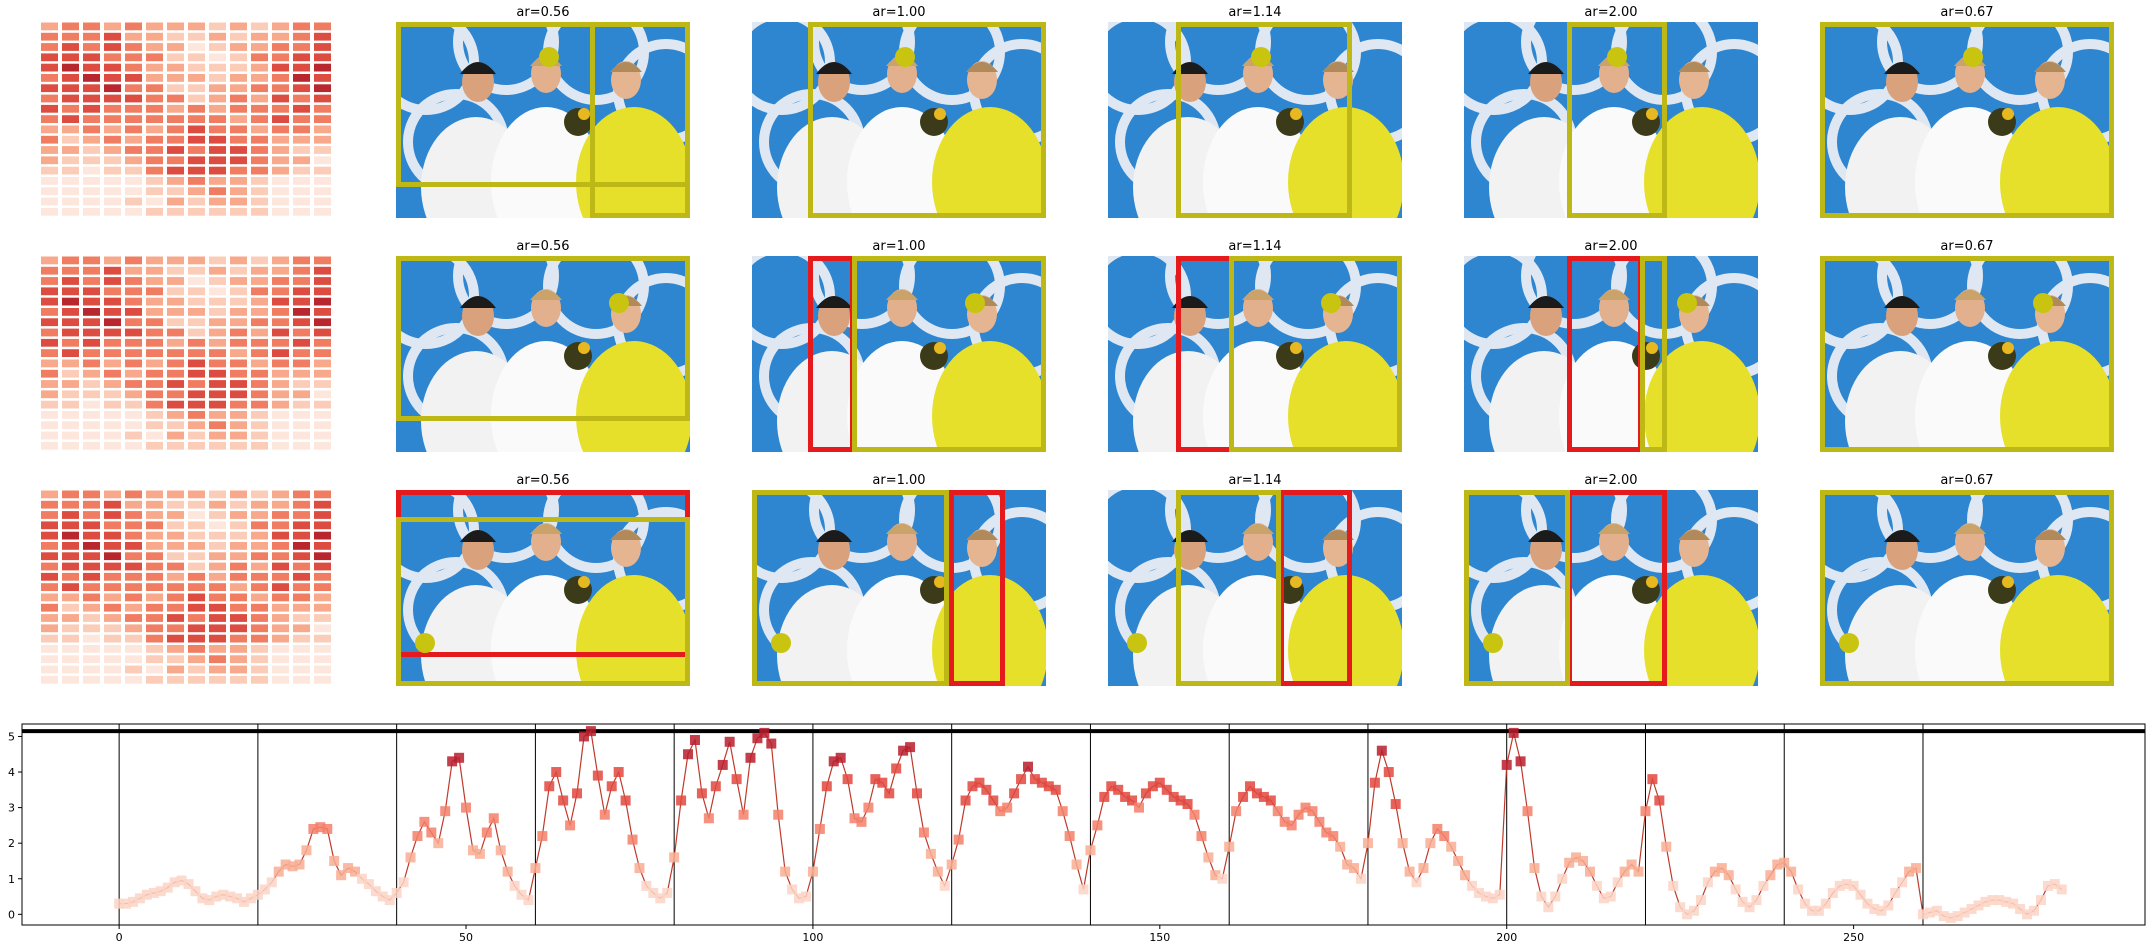 This screenshot has height=952, width=2152. Describe the element at coordinates (466, 937) in the screenshot. I see `x-tick-label: 50` at that location.